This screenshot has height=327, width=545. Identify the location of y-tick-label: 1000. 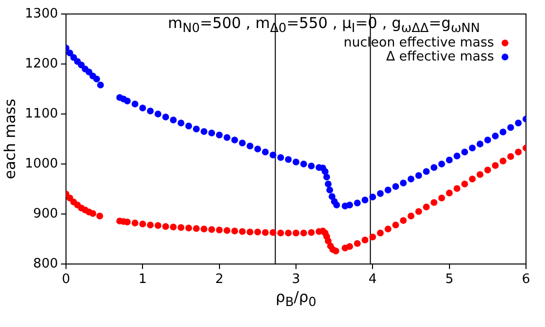
(41, 164).